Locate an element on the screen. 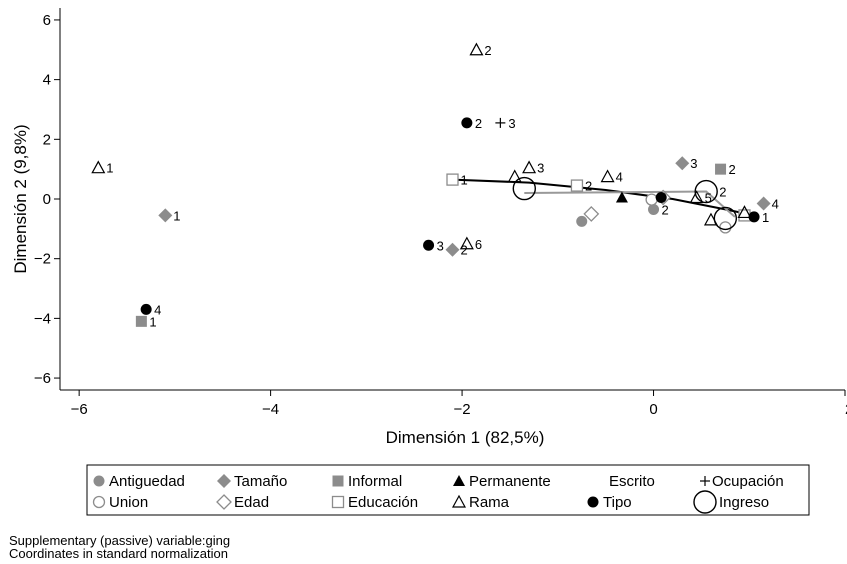 The height and width of the screenshot is (564, 847). note-coordinates: Coordinates in standard normalization is located at coordinates (118, 553).